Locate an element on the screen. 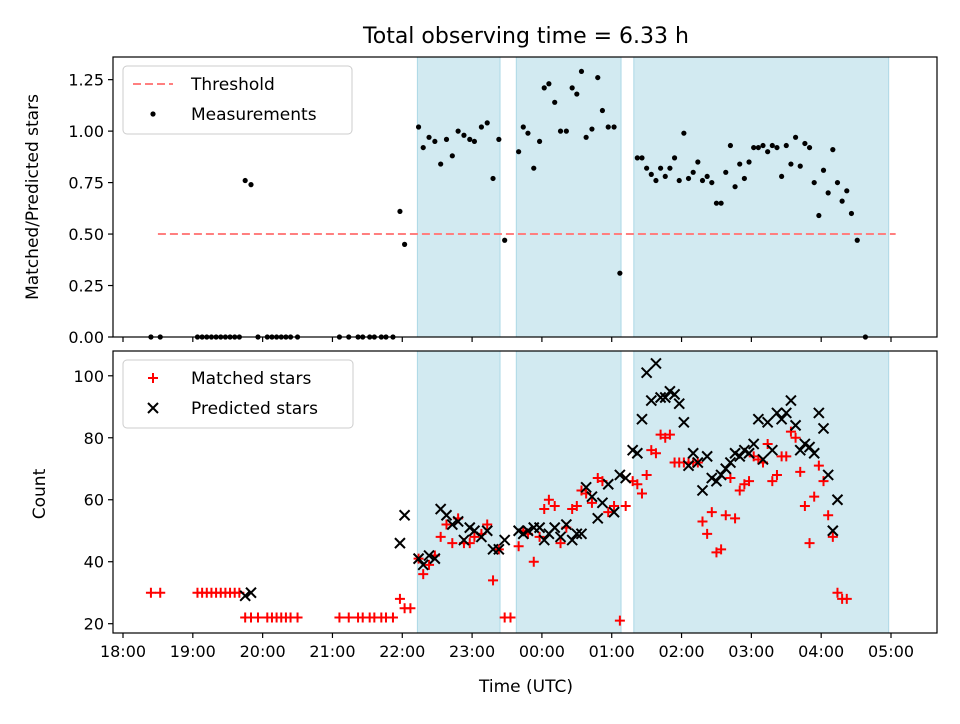  x-tick-label: 22:00 is located at coordinates (402, 651).